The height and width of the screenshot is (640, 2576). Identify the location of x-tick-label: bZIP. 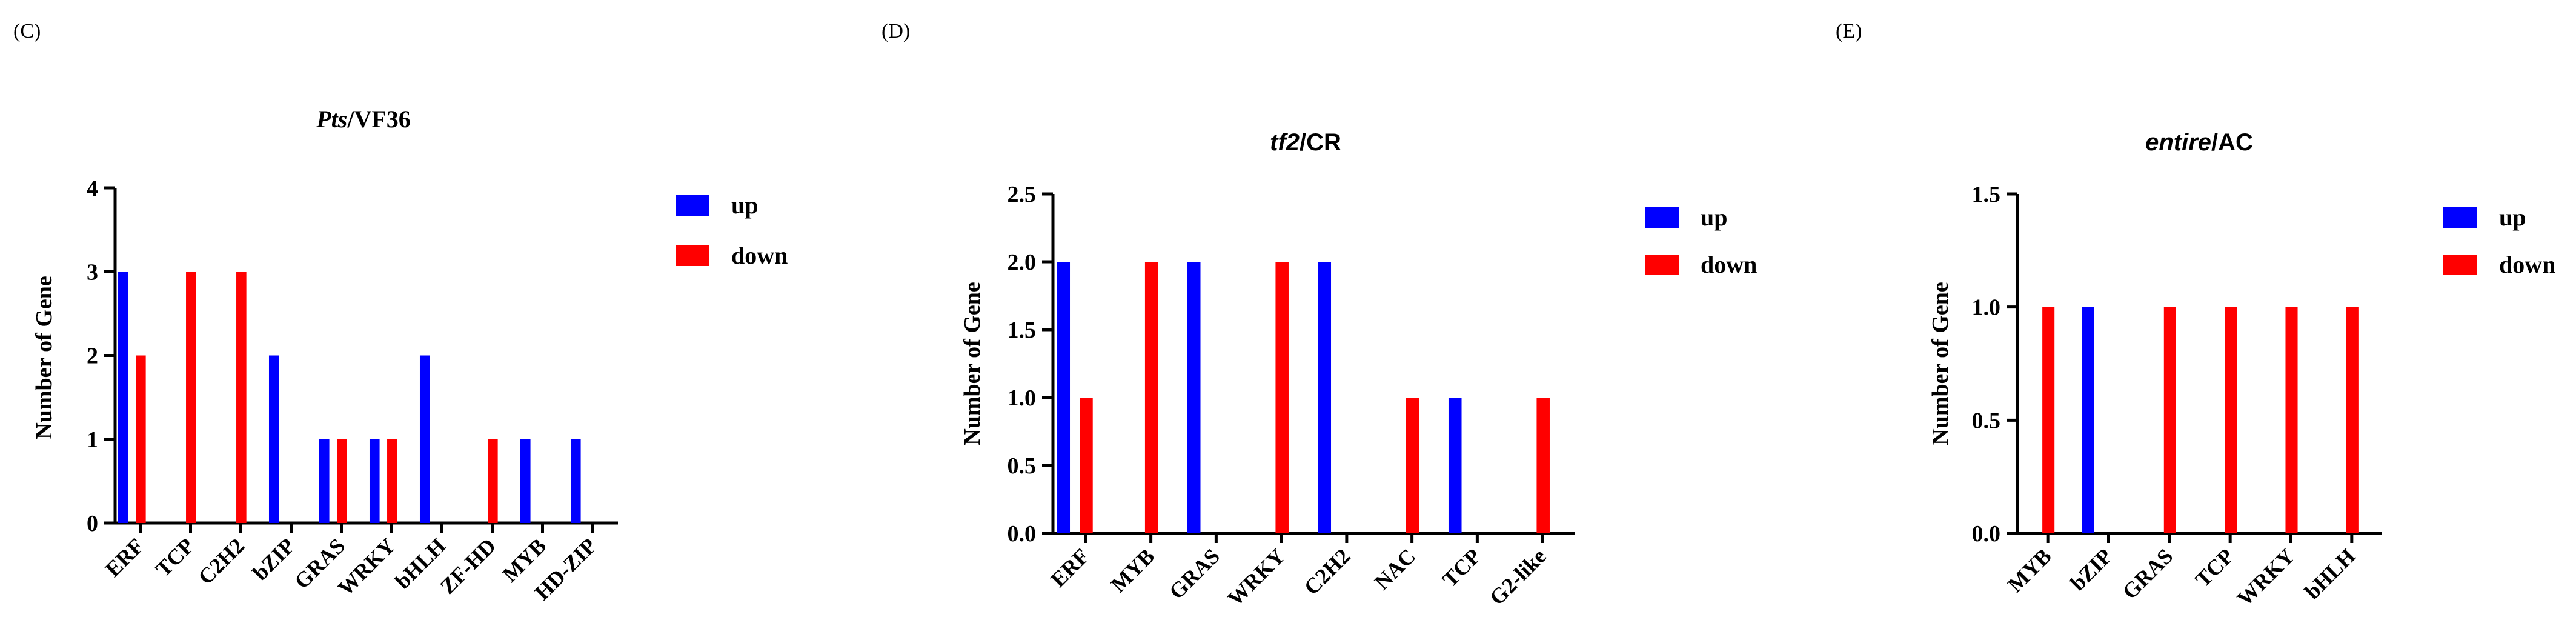
(2091, 569).